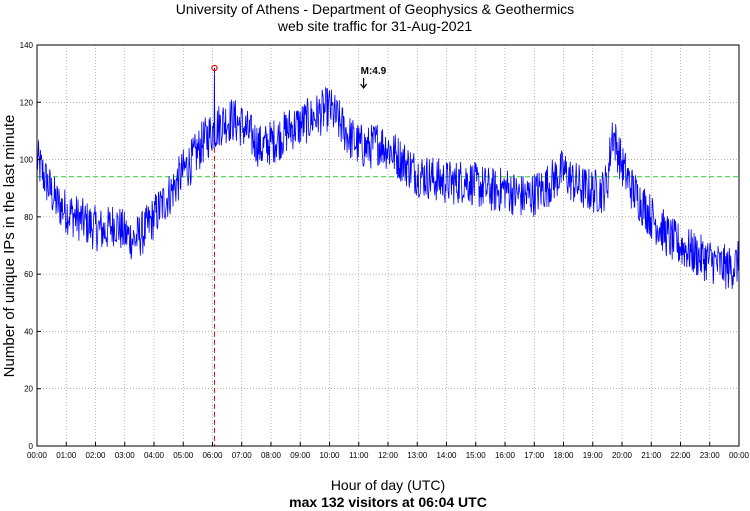  I want to click on y-tick-label: 120, so click(27, 102).